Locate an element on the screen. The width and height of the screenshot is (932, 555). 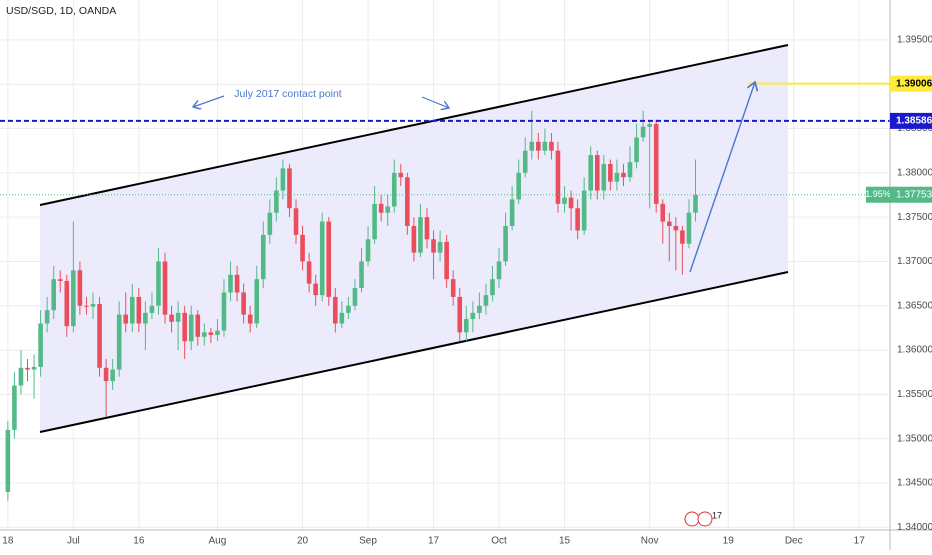
y-tick-label: 1.37500 is located at coordinates (914, 217).